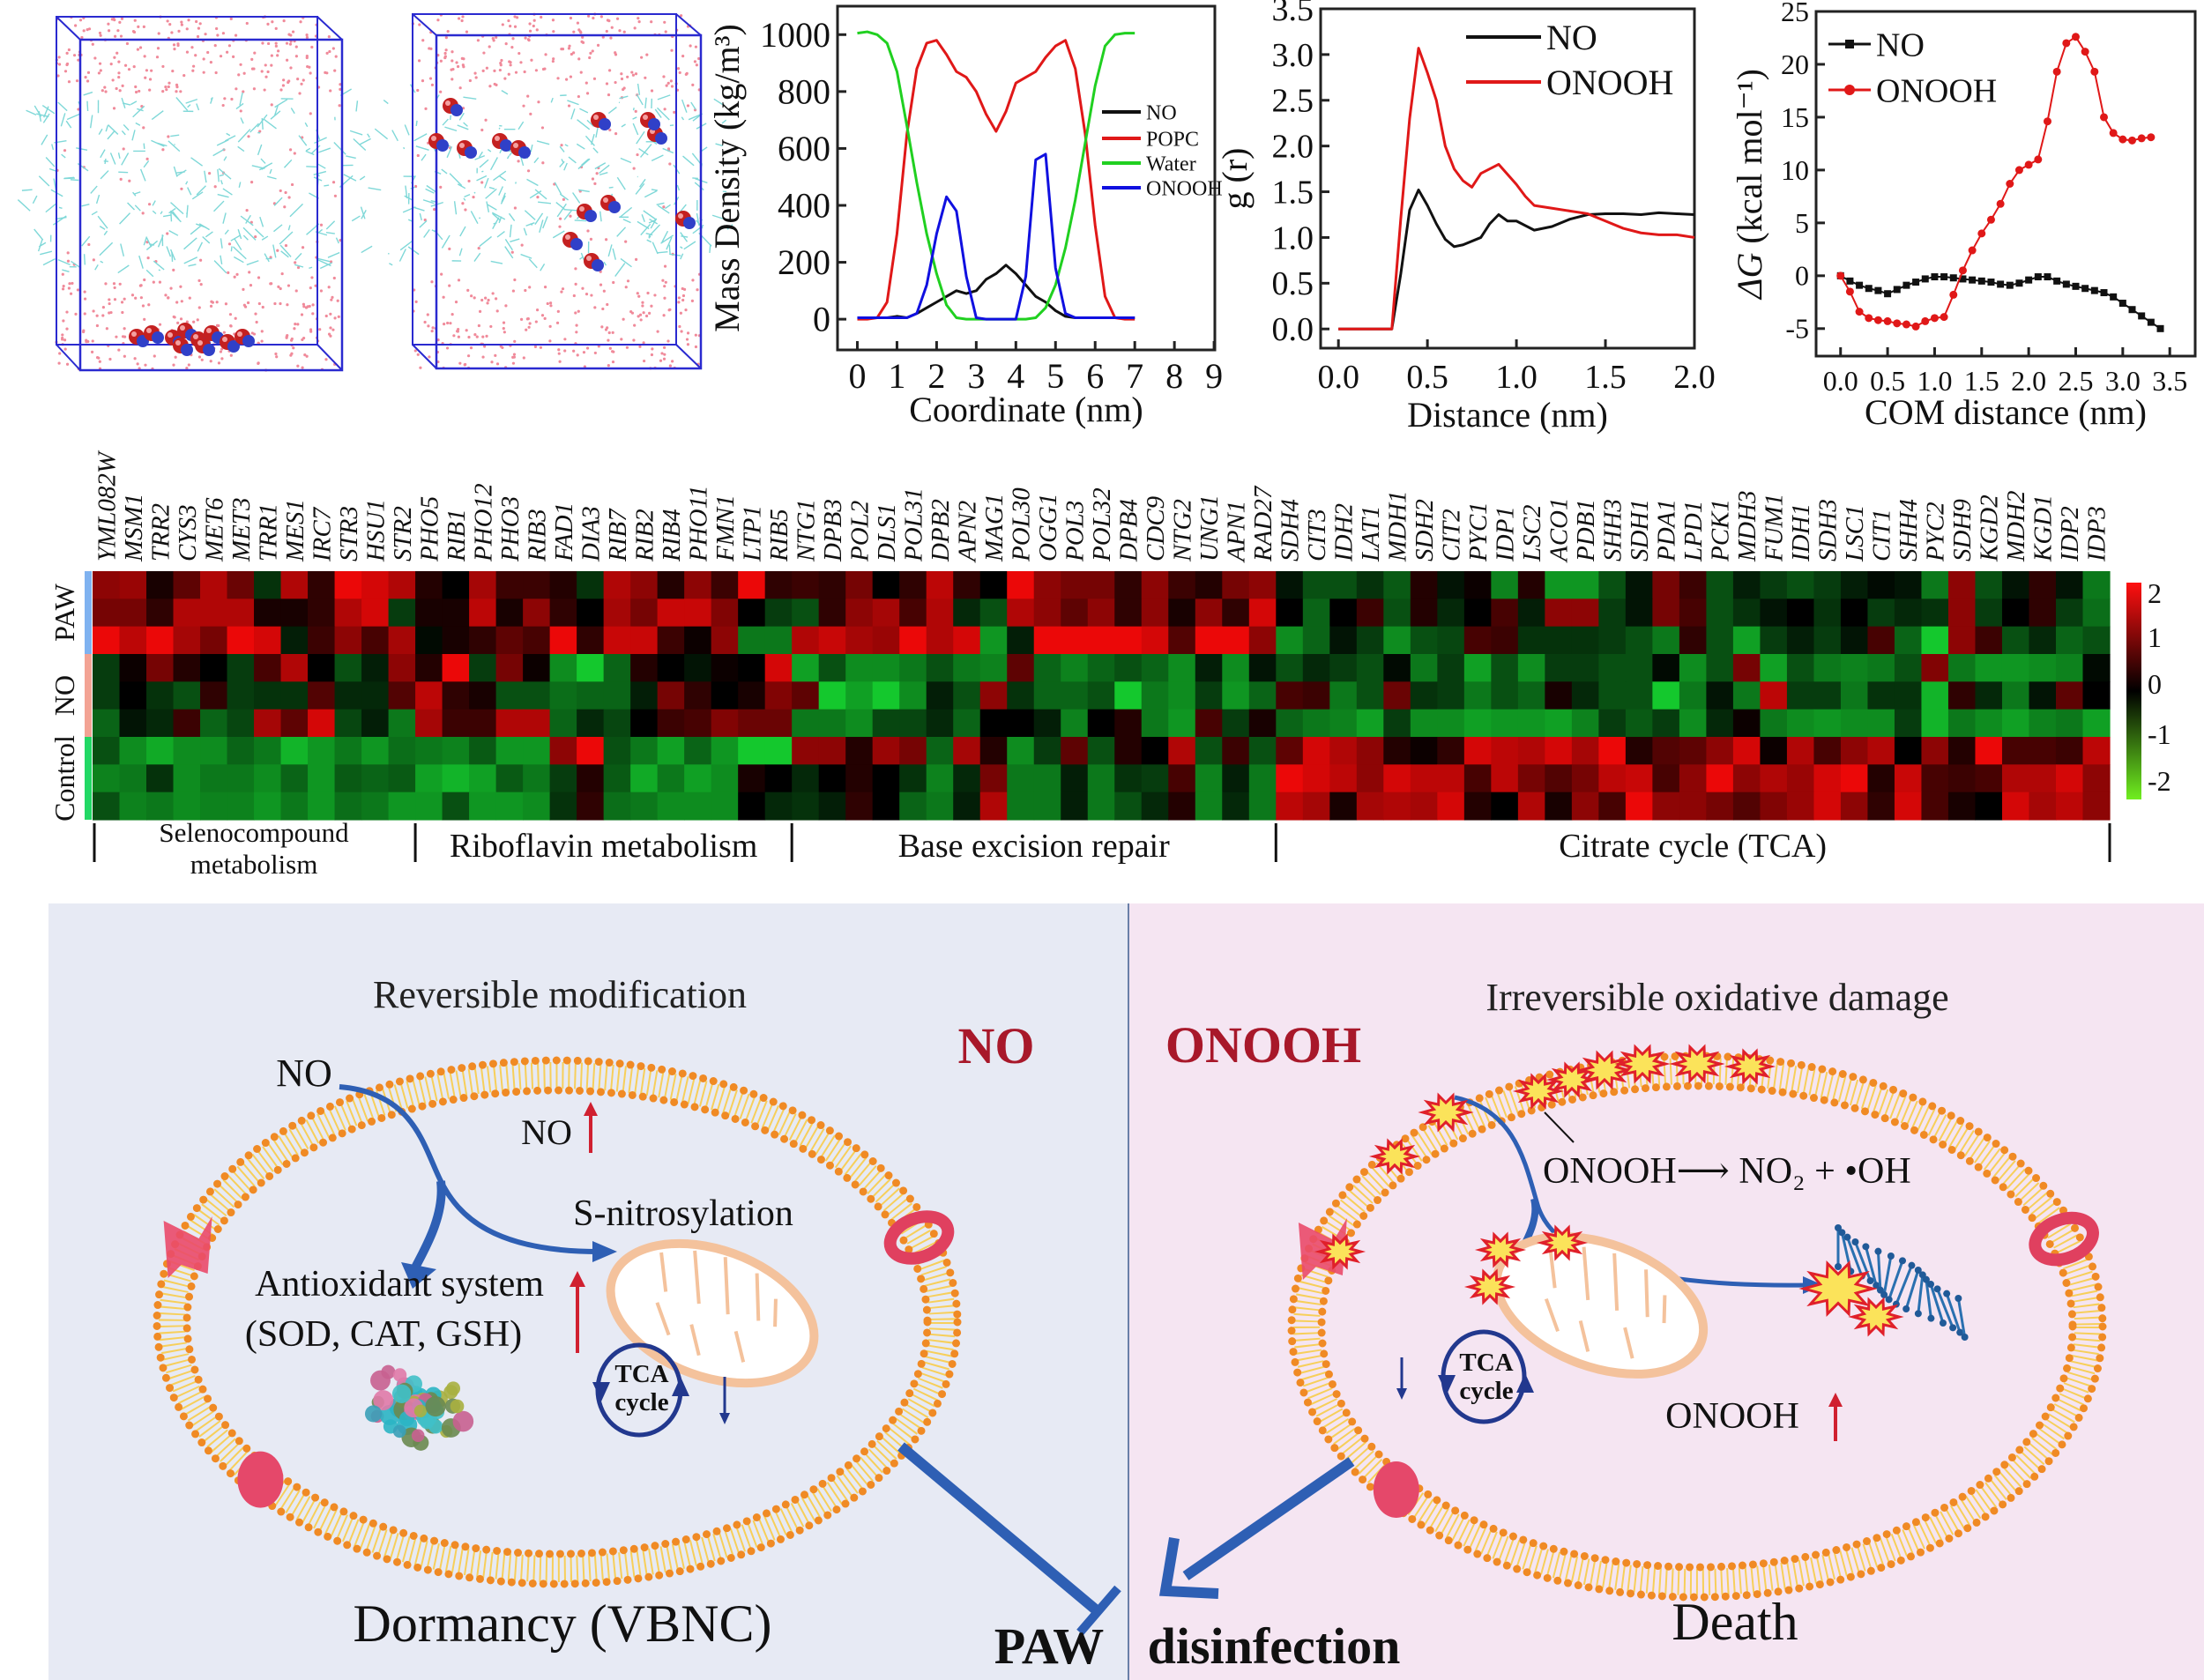 Image resolution: width=2204 pixels, height=1680 pixels. What do you see at coordinates (644, 535) in the screenshot?
I see `gene-label: RIB2` at bounding box center [644, 535].